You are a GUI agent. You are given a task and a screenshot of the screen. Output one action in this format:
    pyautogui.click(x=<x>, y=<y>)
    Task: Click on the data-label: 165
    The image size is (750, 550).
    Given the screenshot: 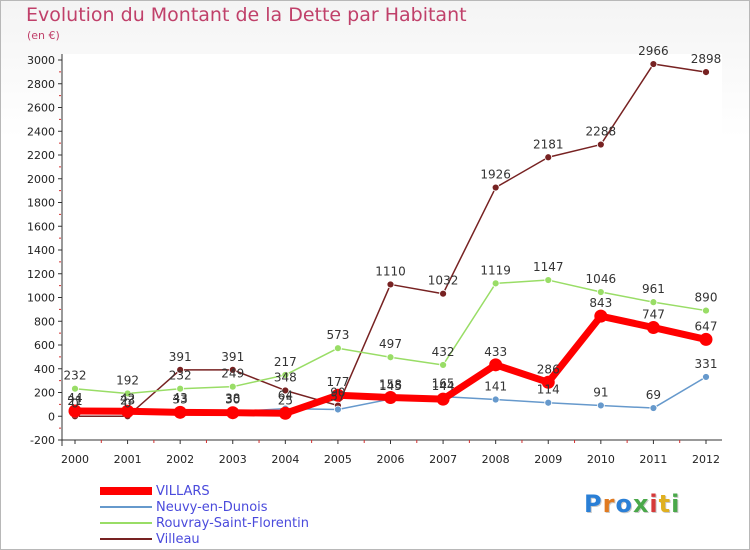 What is the action you would take?
    pyautogui.click(x=443, y=384)
    